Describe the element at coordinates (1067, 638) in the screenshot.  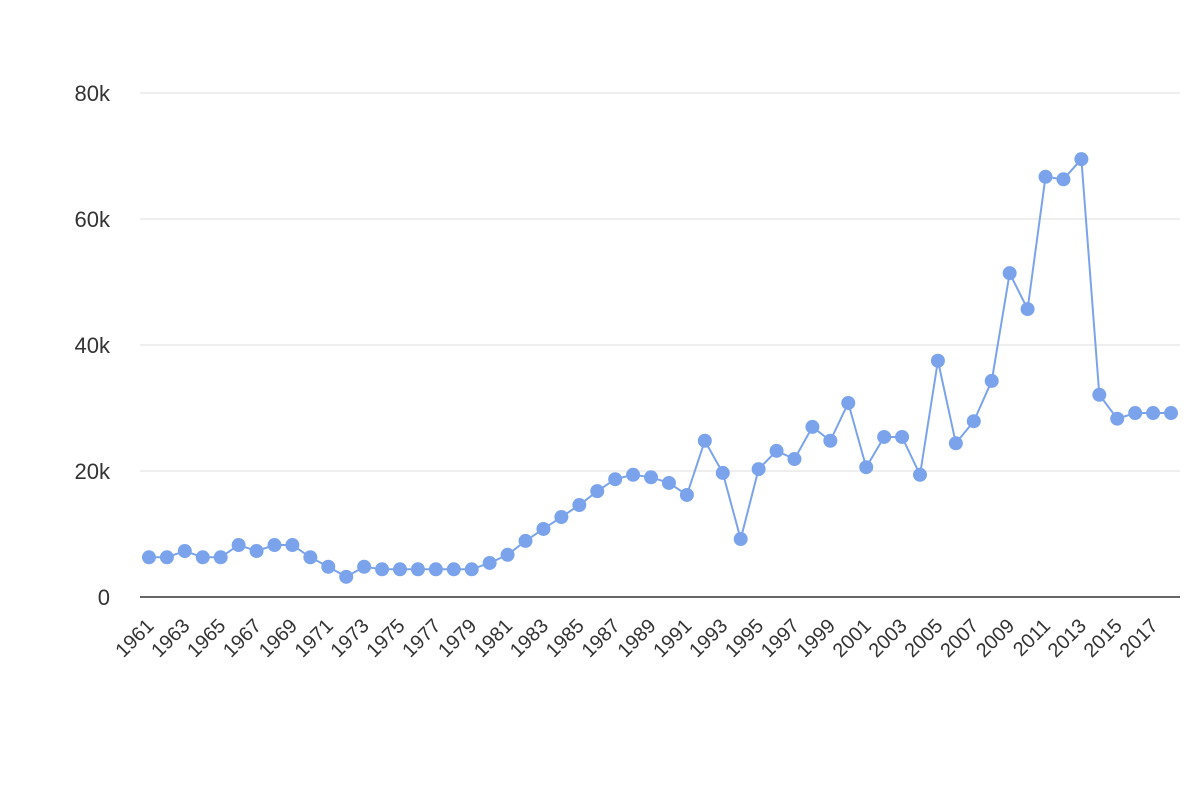
I see `x-tick-label: 2013` at that location.